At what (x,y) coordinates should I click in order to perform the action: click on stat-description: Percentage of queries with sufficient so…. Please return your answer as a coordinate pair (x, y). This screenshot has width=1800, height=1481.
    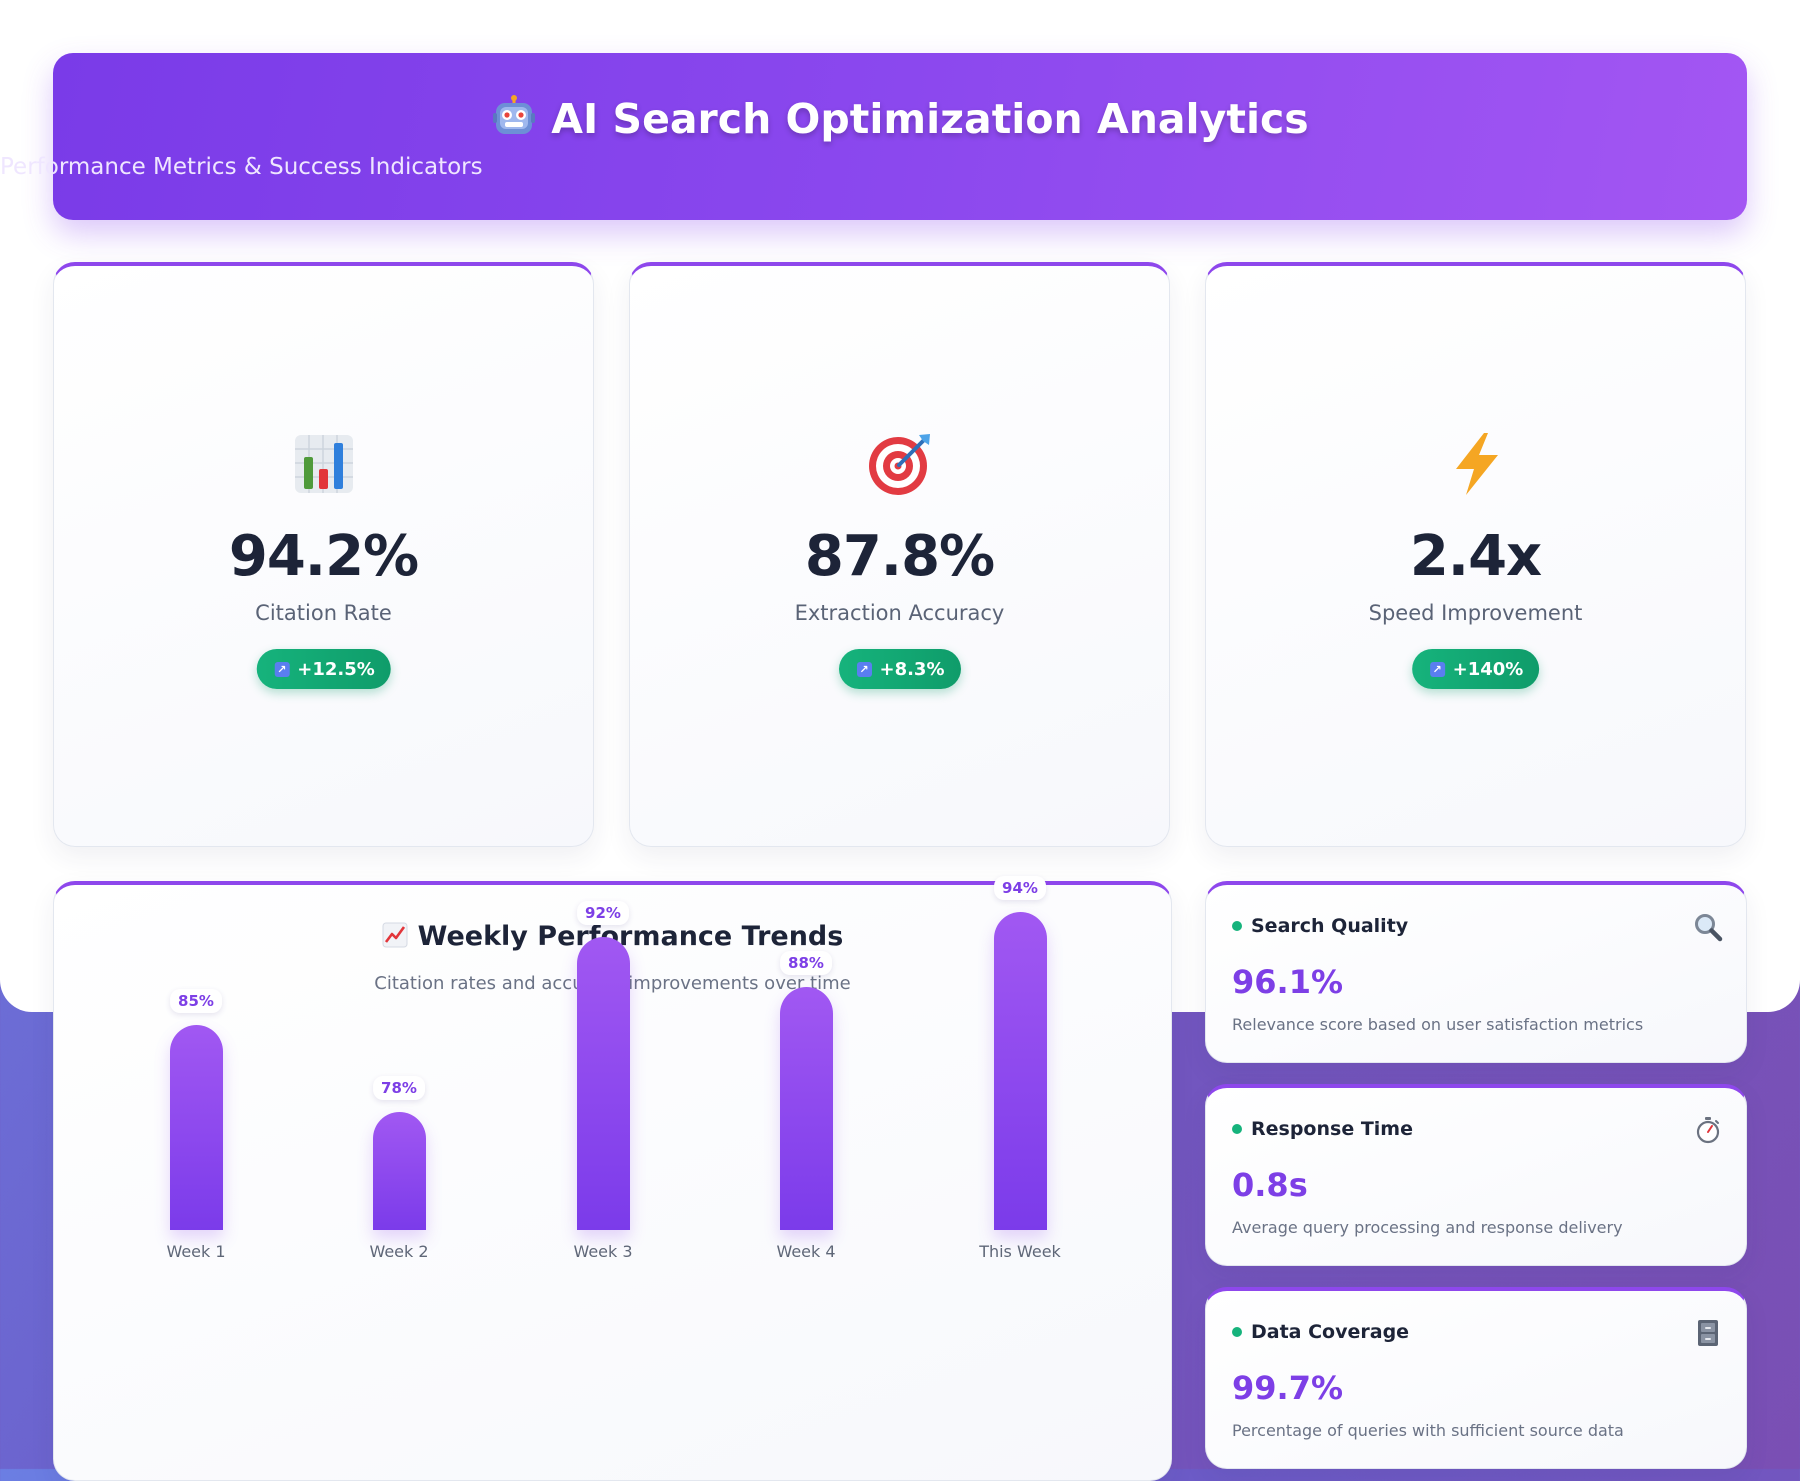
    Looking at the image, I should click on (1428, 1430).